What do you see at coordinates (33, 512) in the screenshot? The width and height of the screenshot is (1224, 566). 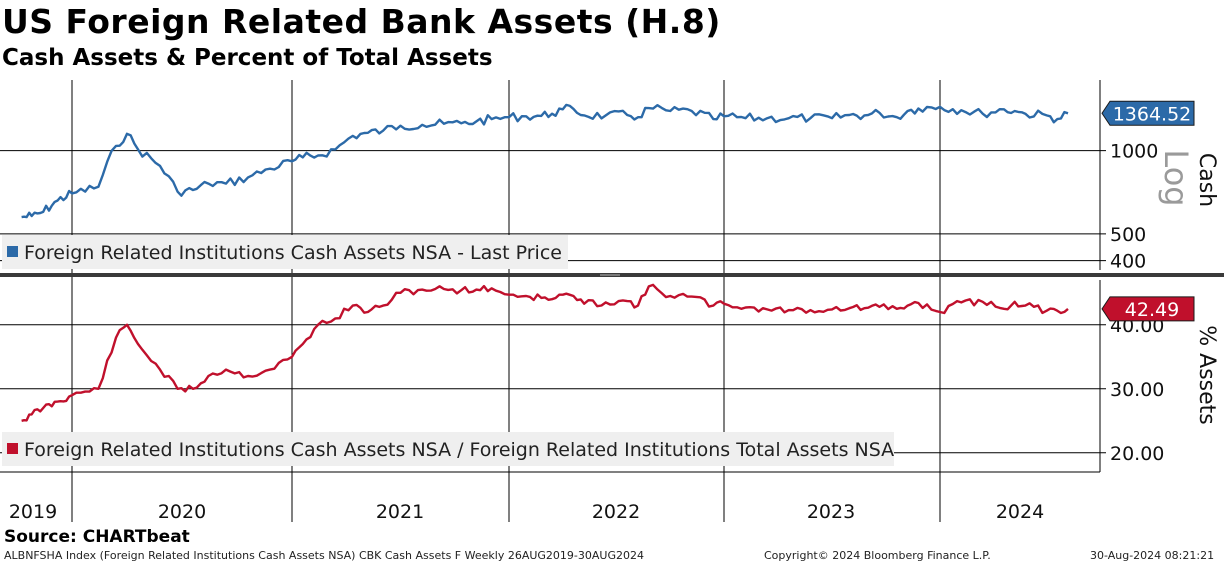 I see `x-tick-label-2019: 2019` at bounding box center [33, 512].